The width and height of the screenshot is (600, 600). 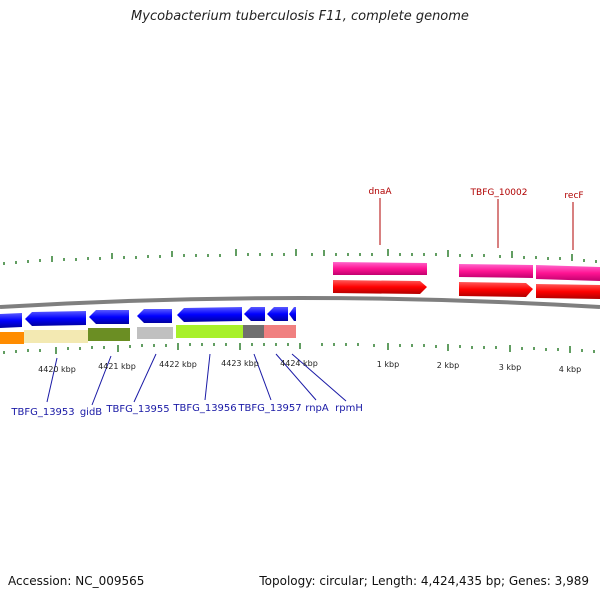 What do you see at coordinates (570, 369) in the screenshot?
I see `kbp-label: 4 kbp` at bounding box center [570, 369].